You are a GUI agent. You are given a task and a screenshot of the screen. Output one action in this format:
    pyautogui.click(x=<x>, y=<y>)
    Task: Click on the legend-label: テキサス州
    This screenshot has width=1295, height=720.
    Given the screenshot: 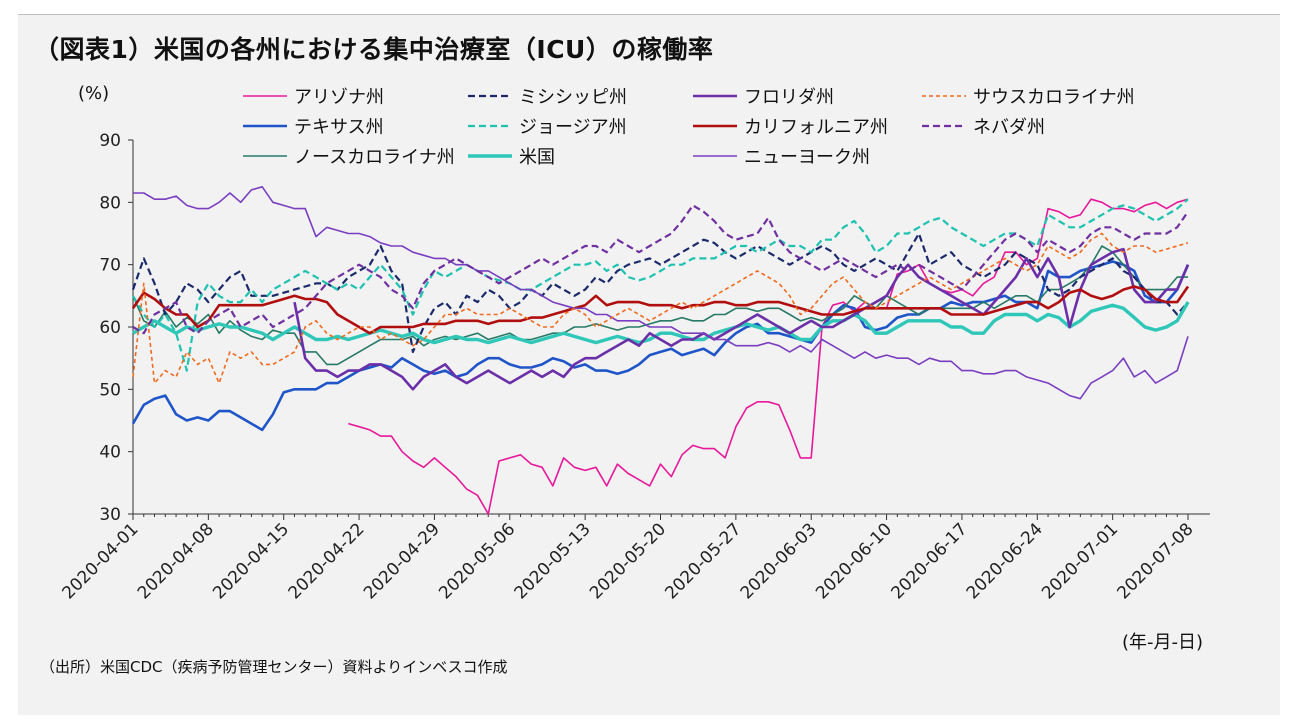 What is the action you would take?
    pyautogui.click(x=339, y=127)
    